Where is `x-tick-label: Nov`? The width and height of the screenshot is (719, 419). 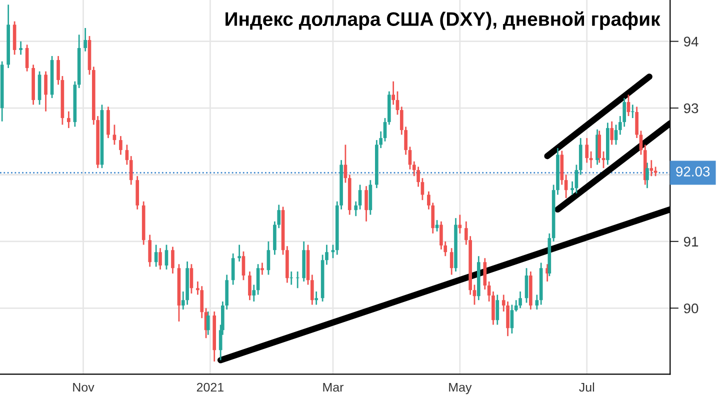
x-tick-label: Nov is located at coordinates (83, 387).